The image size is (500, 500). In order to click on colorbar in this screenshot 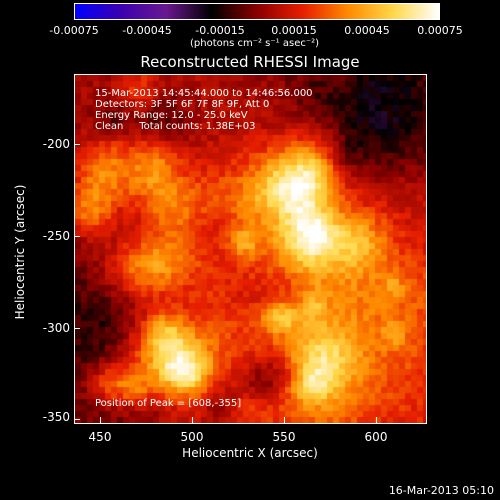, I will do `click(257, 11)`.